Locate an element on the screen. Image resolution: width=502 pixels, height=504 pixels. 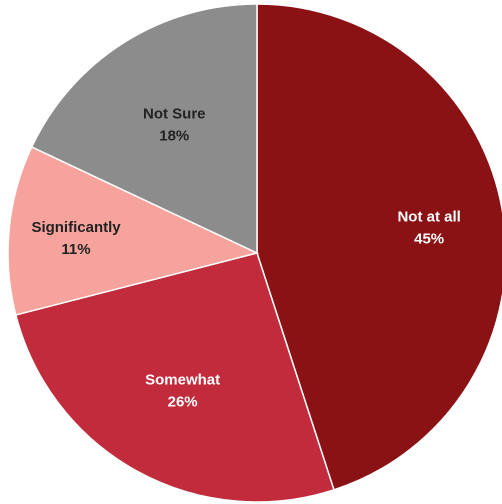
slice-label-group-significantly: Significantly 11% is located at coordinates (76, 238).